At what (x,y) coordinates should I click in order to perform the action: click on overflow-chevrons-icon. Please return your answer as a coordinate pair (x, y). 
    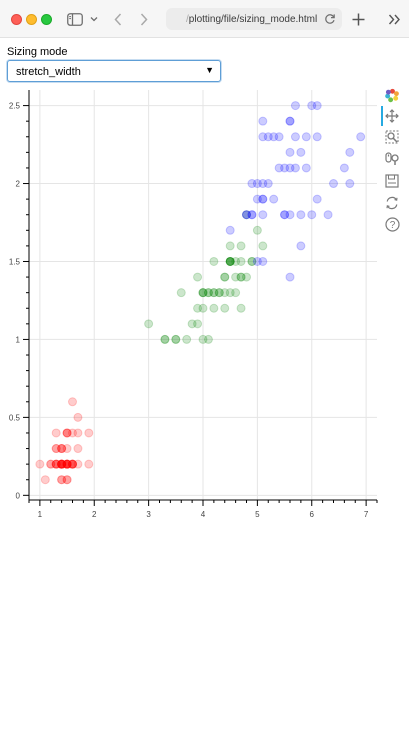
    Looking at the image, I should click on (394, 19).